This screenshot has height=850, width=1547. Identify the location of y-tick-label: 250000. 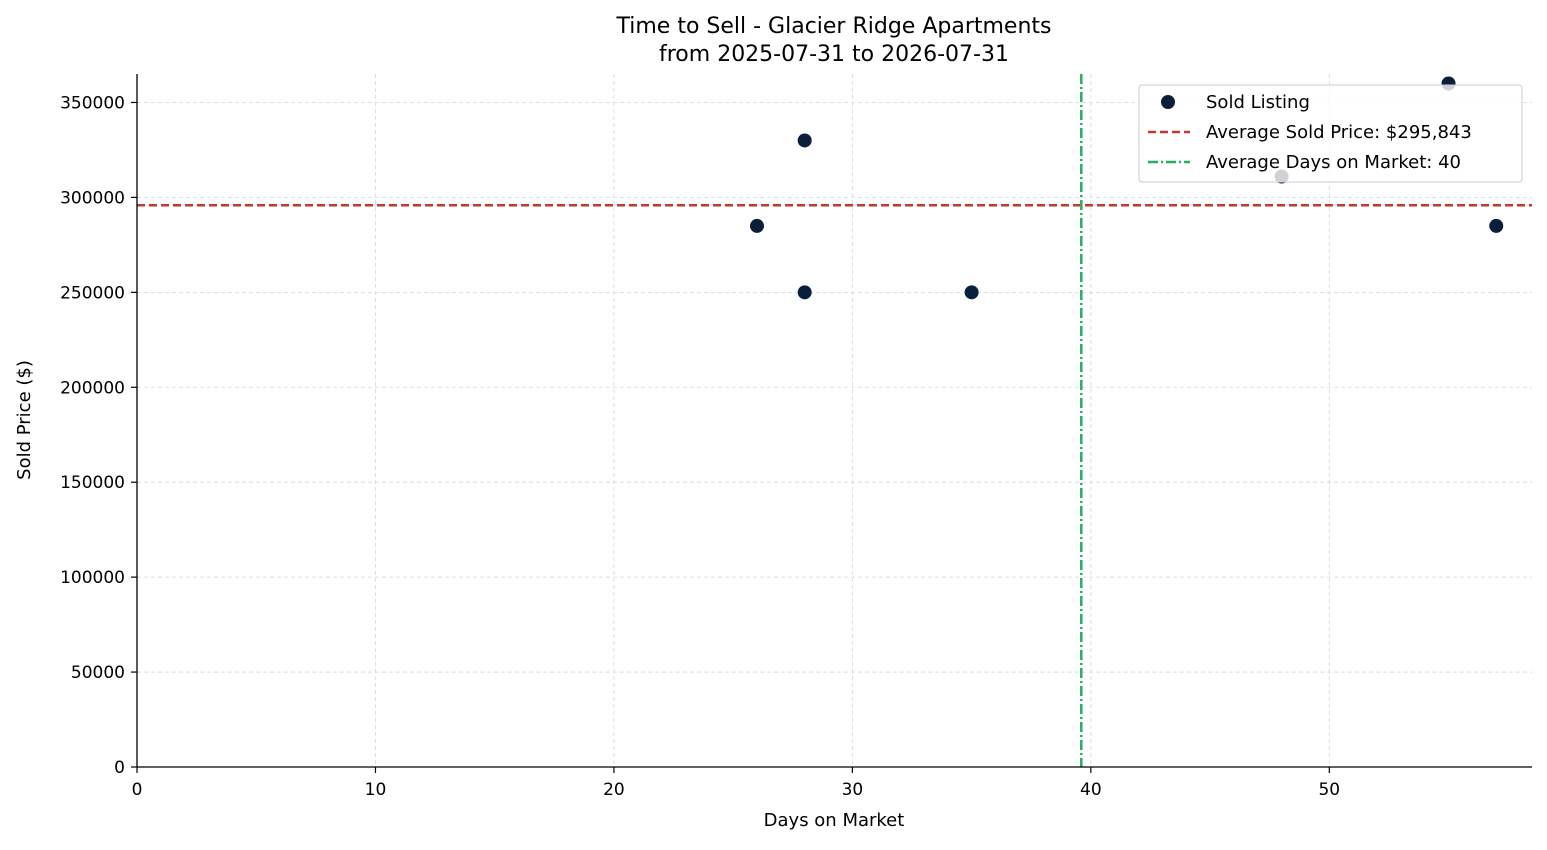
(92, 293).